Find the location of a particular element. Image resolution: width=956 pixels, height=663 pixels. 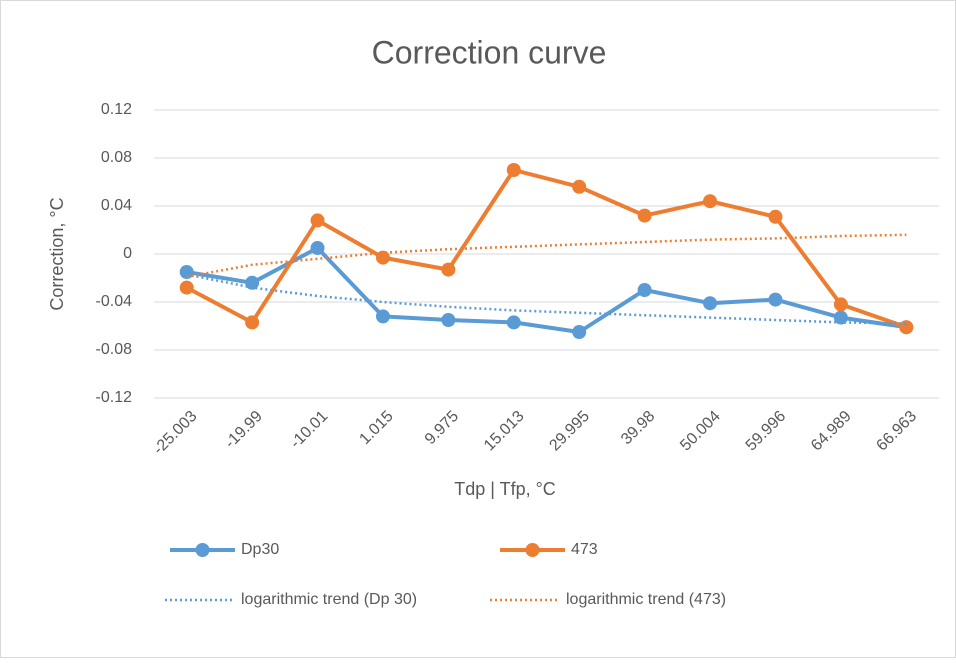

y-tick-label: 0 is located at coordinates (127, 253).